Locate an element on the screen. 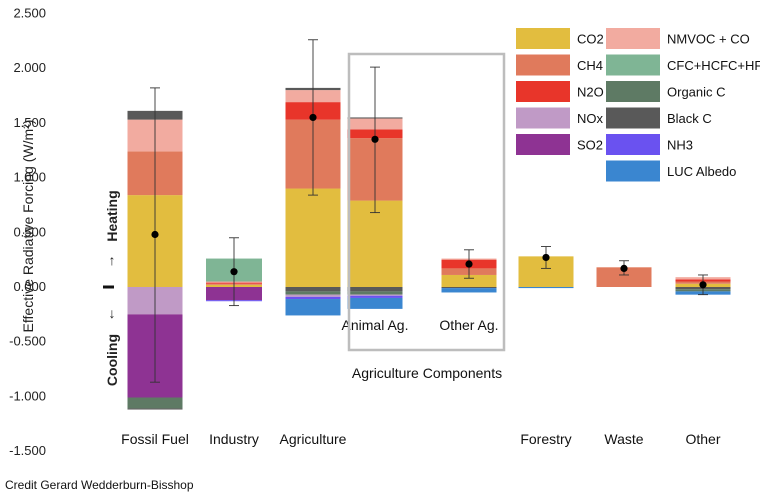 This screenshot has height=495, width=760. legend-label-nox: NOx is located at coordinates (590, 118).